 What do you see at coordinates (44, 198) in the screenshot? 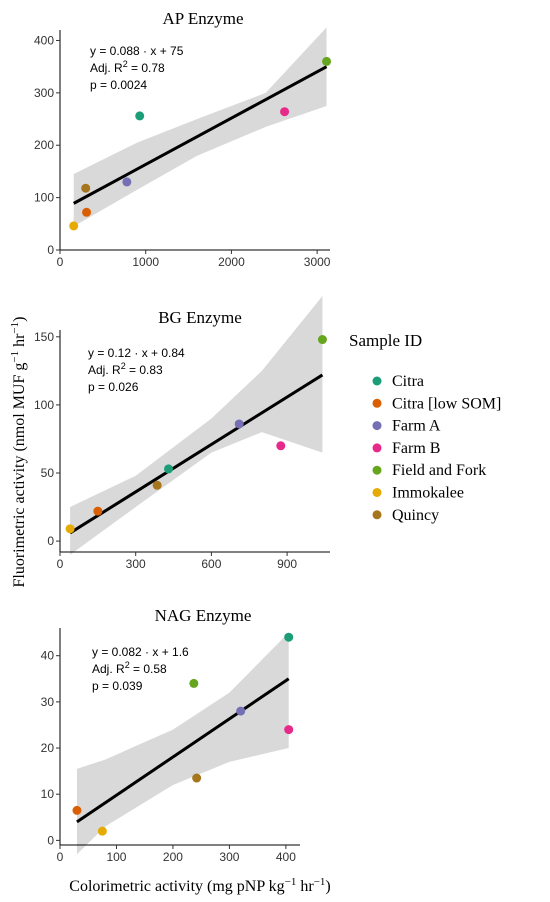
I see `ap-y-tick-label: 100` at bounding box center [44, 198].